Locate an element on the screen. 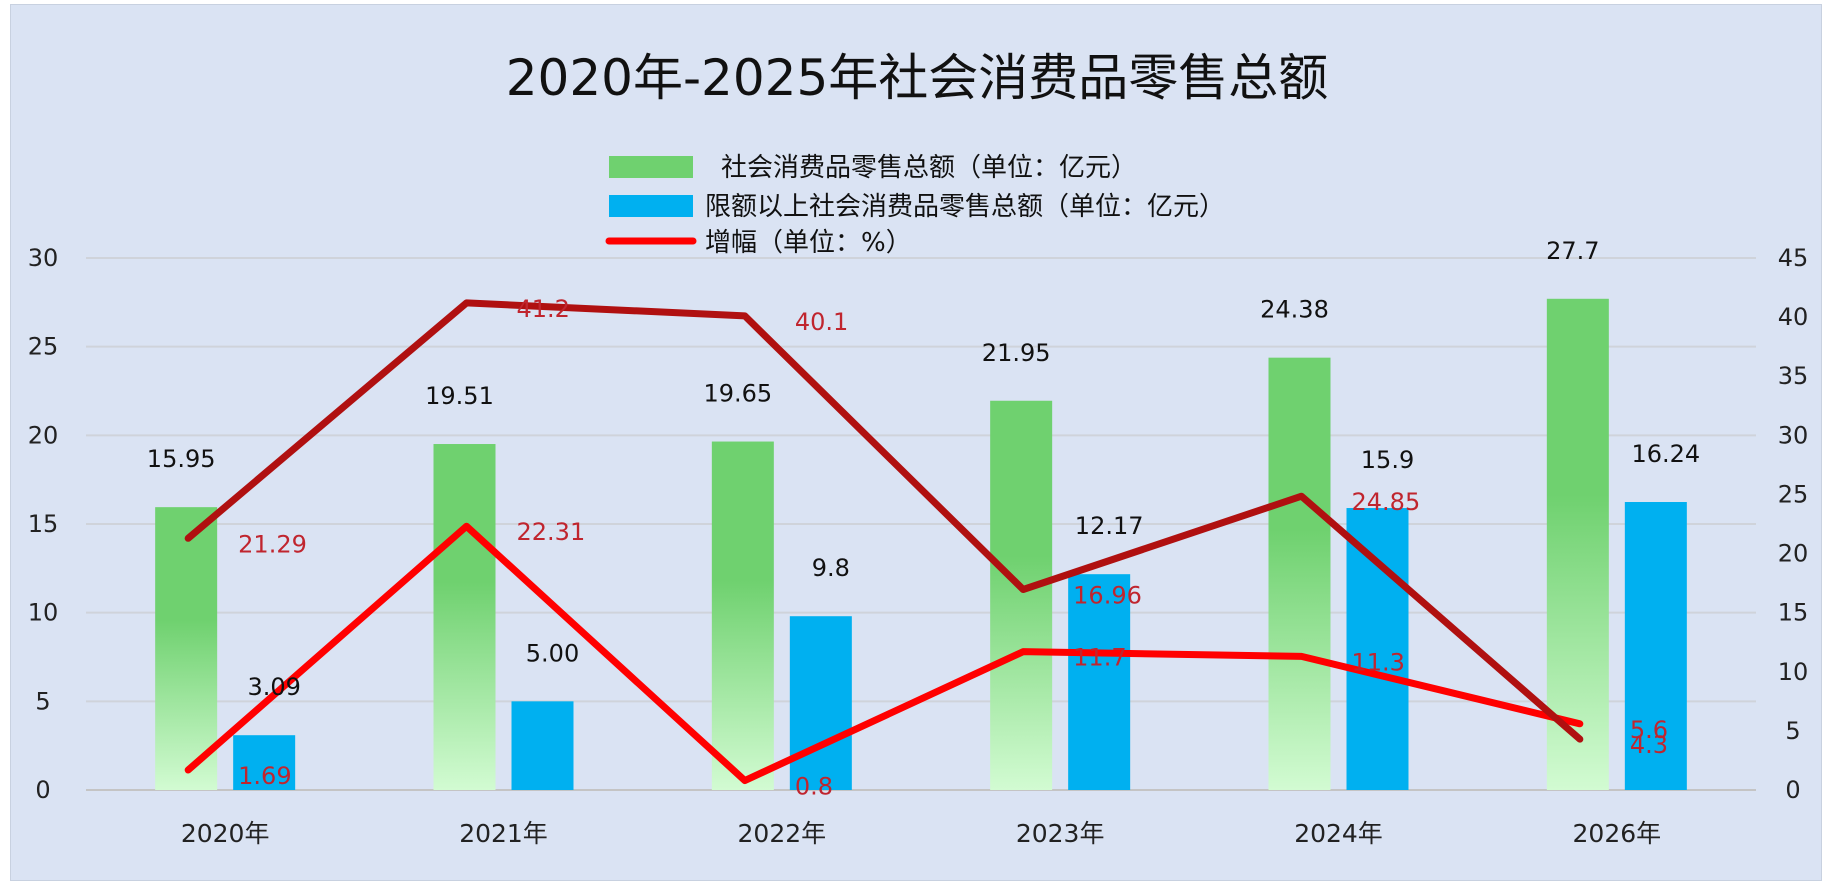 The image size is (1826, 885). category-label: 2021年 is located at coordinates (503, 833).